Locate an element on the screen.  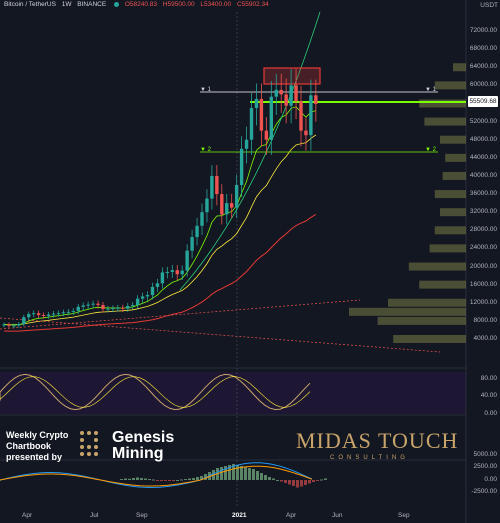
time-tick-label: Sep is located at coordinates (404, 515).